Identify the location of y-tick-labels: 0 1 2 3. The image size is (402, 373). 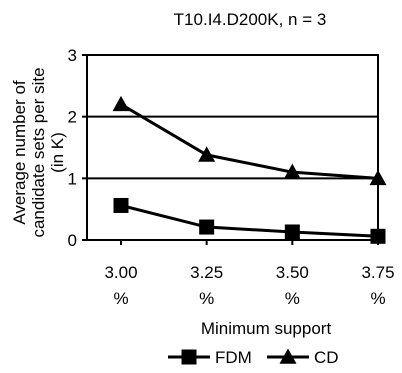
(77, 148).